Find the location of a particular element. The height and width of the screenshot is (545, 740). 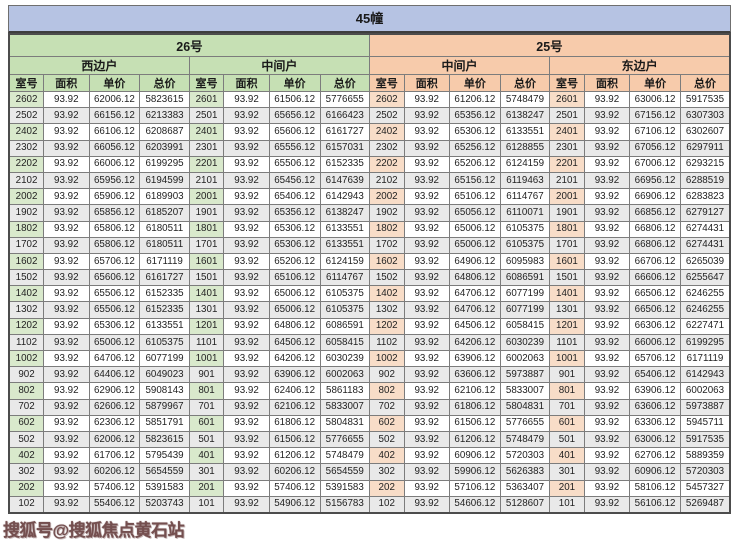

unit-header: 东边户 is located at coordinates (640, 65).